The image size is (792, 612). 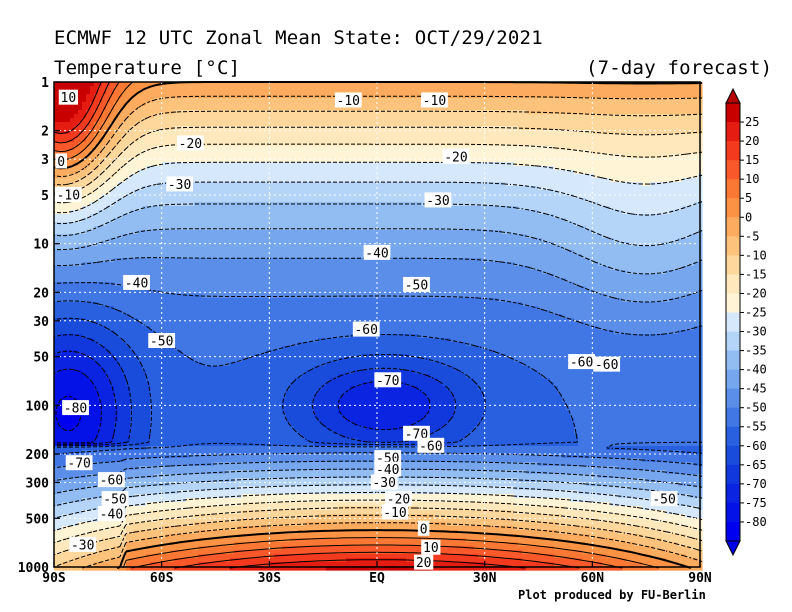 I want to click on contour-label-text: 20, so click(x=424, y=563).